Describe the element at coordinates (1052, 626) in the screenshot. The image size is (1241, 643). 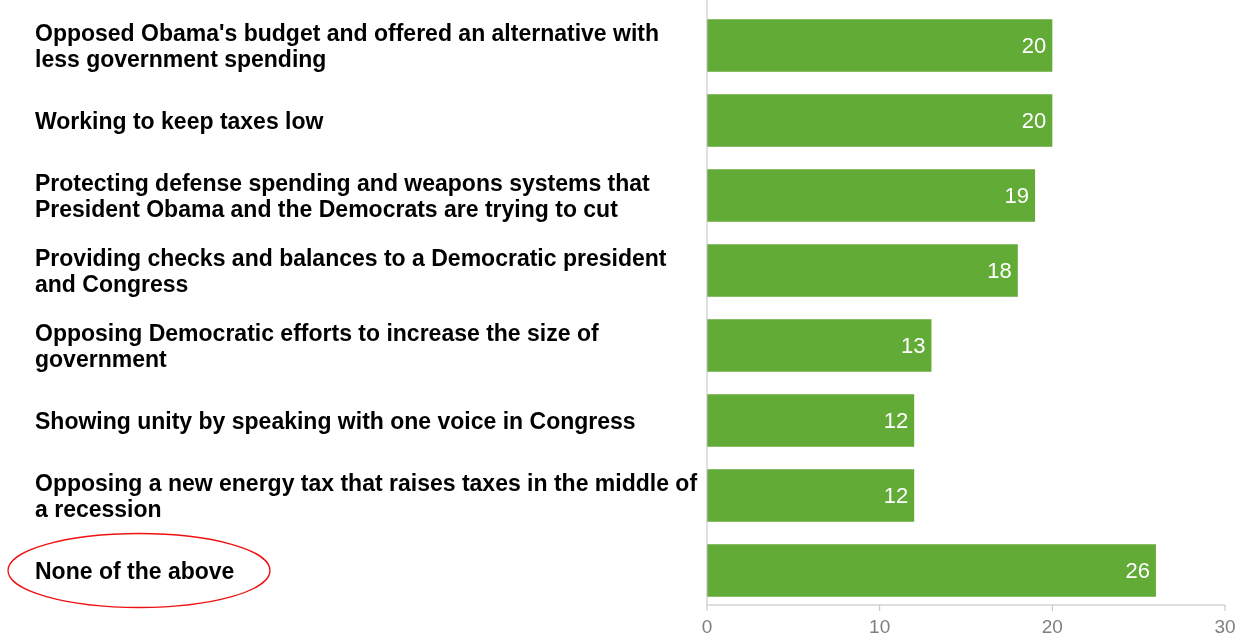
I see `x-tick-label: 20` at that location.